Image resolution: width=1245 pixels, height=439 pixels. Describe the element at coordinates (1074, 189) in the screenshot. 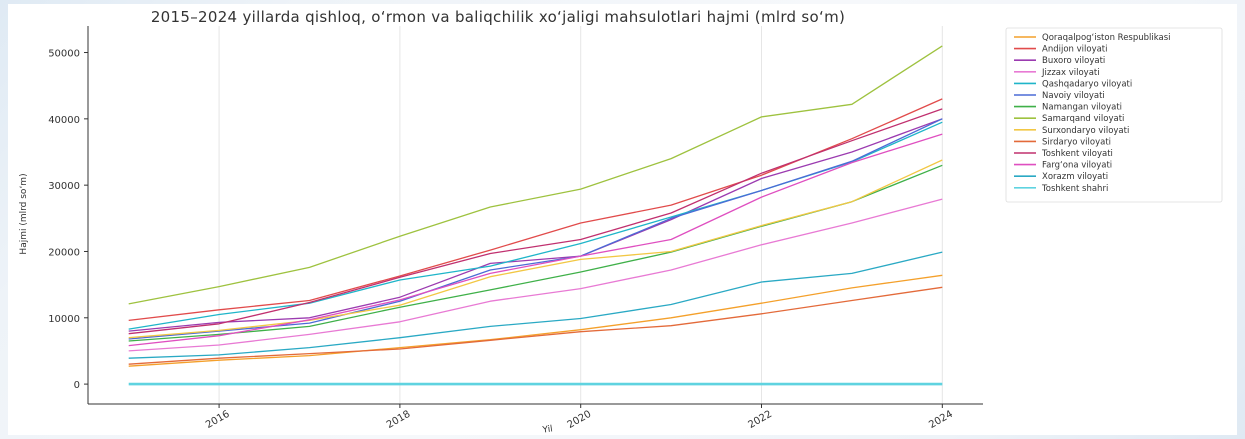

I see `legend-entry-label: Toshkent shahri` at that location.